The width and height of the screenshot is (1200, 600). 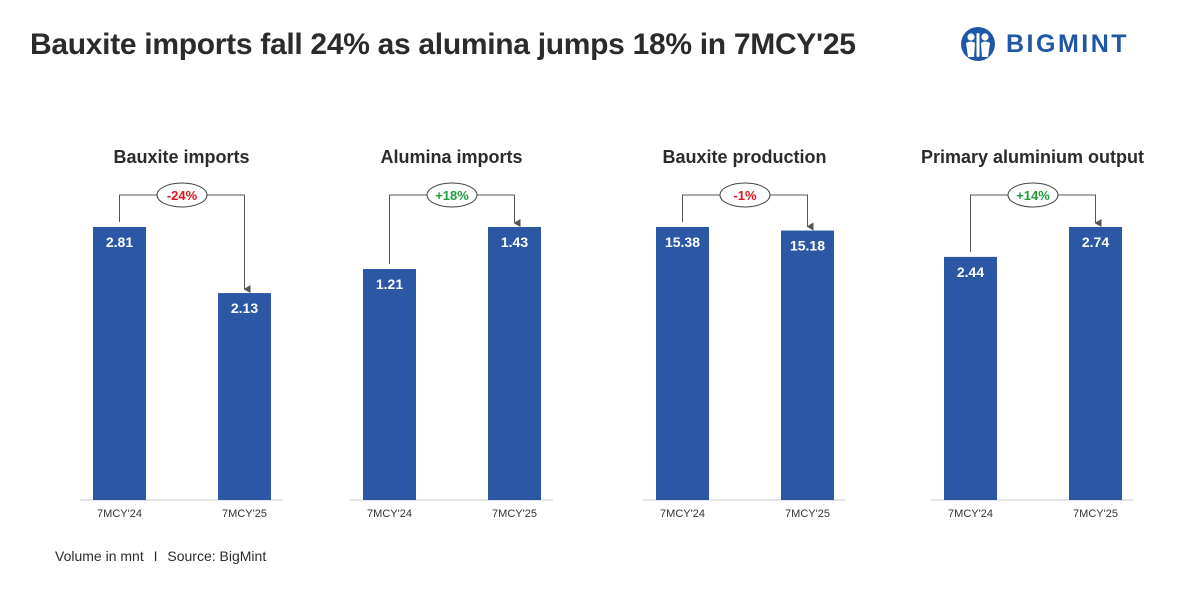 I want to click on bar-value-label: 2.81, so click(x=119, y=242).